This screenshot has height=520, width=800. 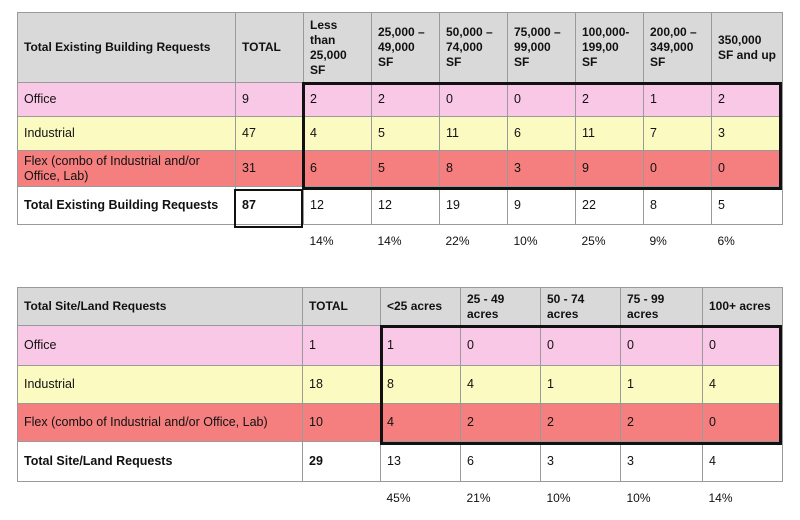 What do you see at coordinates (341, 345) in the screenshot?
I see `row-total: 1` at bounding box center [341, 345].